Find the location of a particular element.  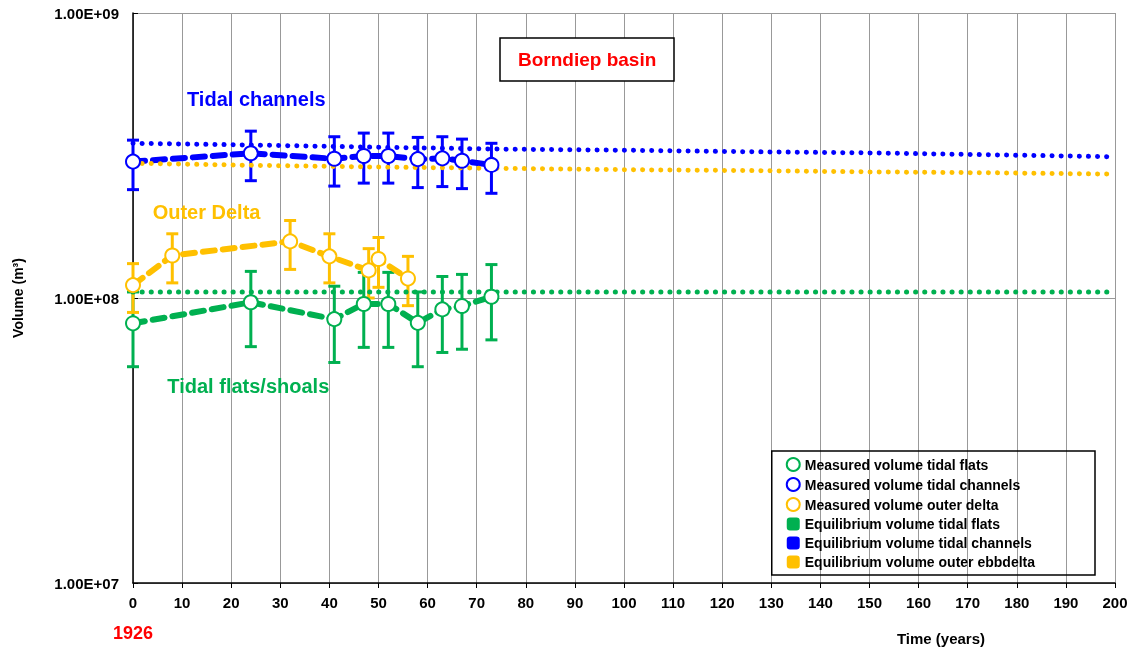

x-tick-label: 90 is located at coordinates (575, 602).